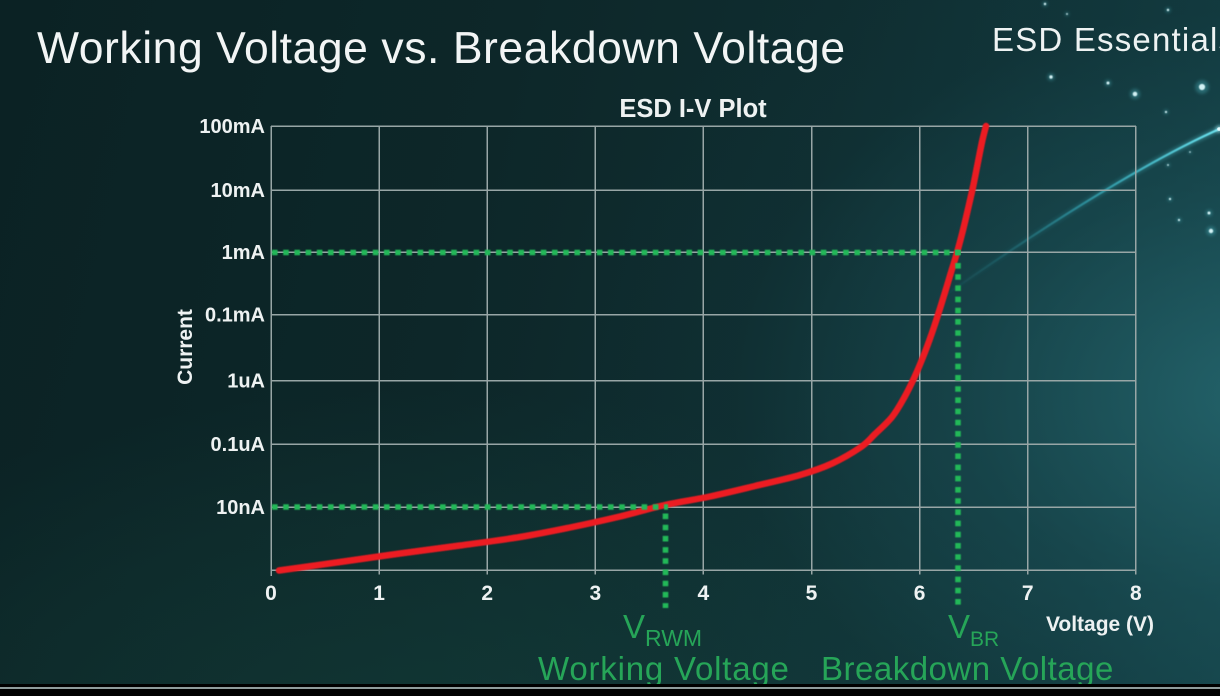 This screenshot has width=1220, height=696. What do you see at coordinates (662, 629) in the screenshot?
I see `svg-text: VRWM` at bounding box center [662, 629].